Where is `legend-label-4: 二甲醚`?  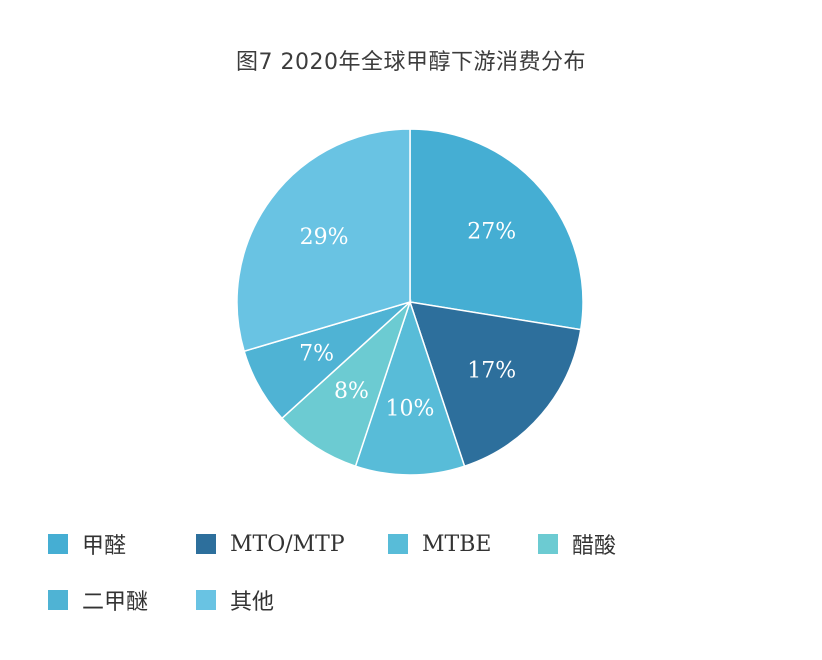 legend-label-4: 二甲醚 is located at coordinates (115, 602).